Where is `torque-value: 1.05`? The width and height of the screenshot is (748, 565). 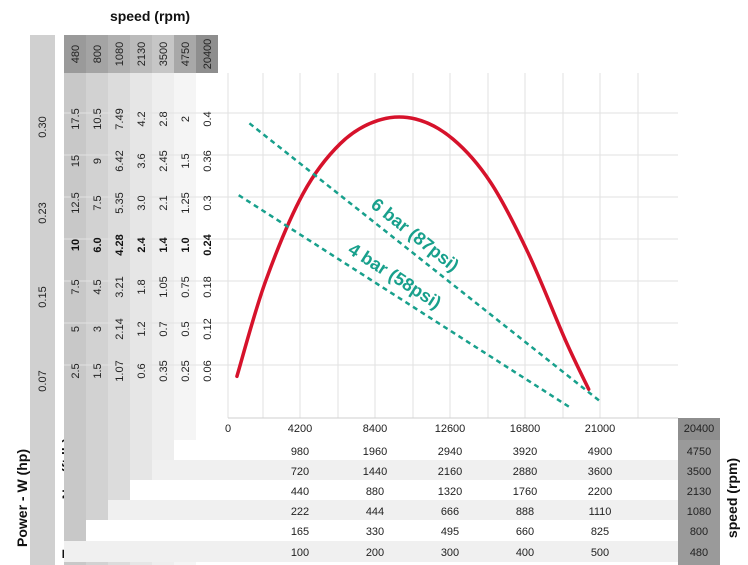
torque-value: 1.05 is located at coordinates (164, 286).